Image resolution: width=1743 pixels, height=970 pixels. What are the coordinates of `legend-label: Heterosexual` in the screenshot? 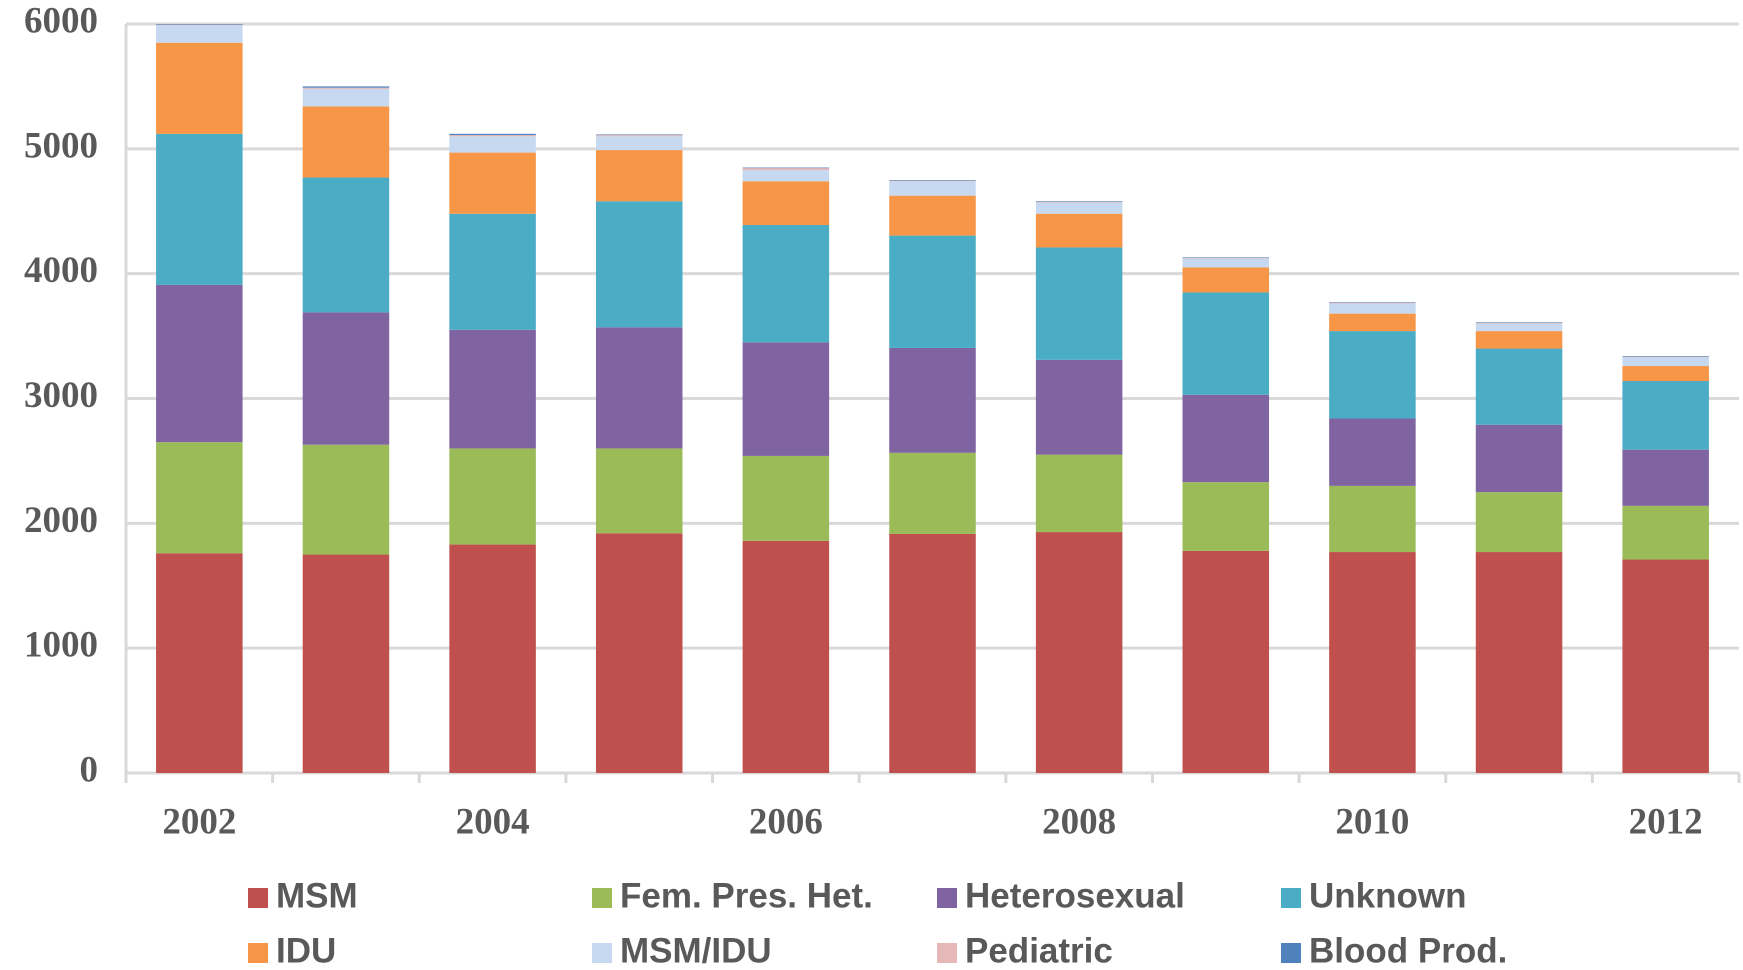 It's located at (1075, 895).